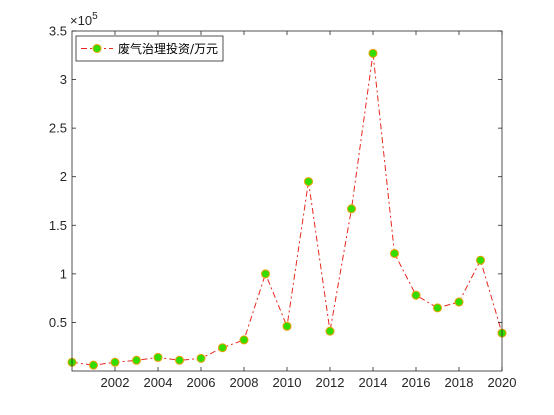  Describe the element at coordinates (287, 382) in the screenshot. I see `x-tick-label: 2010` at that location.